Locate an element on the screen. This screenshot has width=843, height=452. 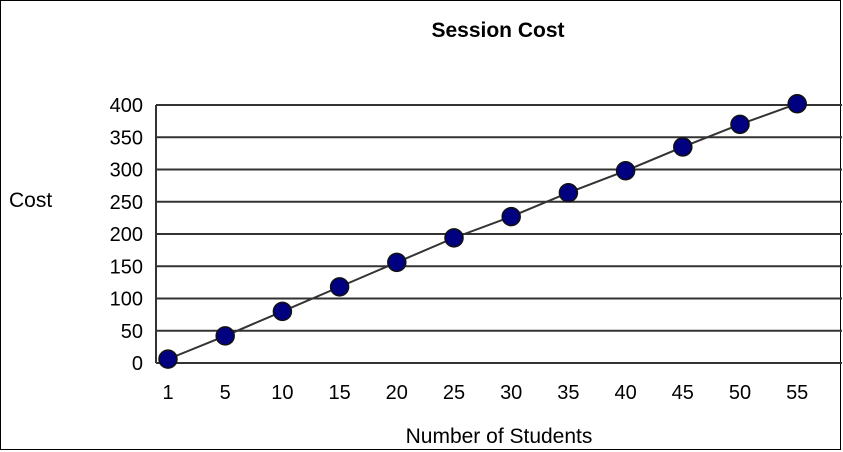
x-tick-label: 10 is located at coordinates (282, 393).